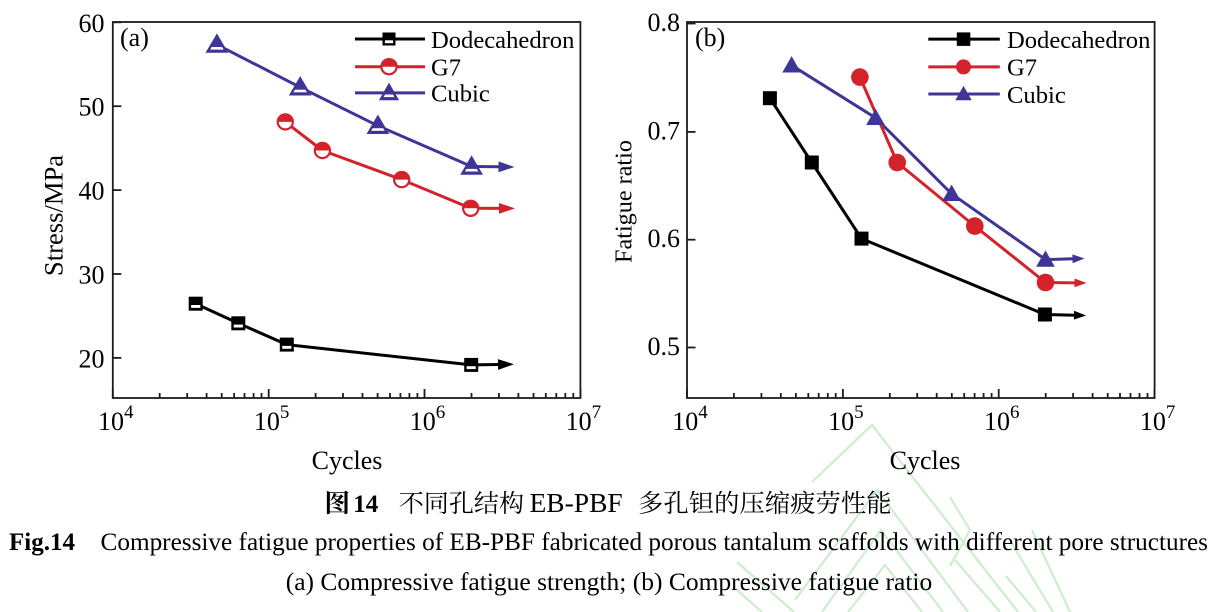 The width and height of the screenshot is (1218, 612). I want to click on svg-text: Fatigue ratio, so click(624, 201).